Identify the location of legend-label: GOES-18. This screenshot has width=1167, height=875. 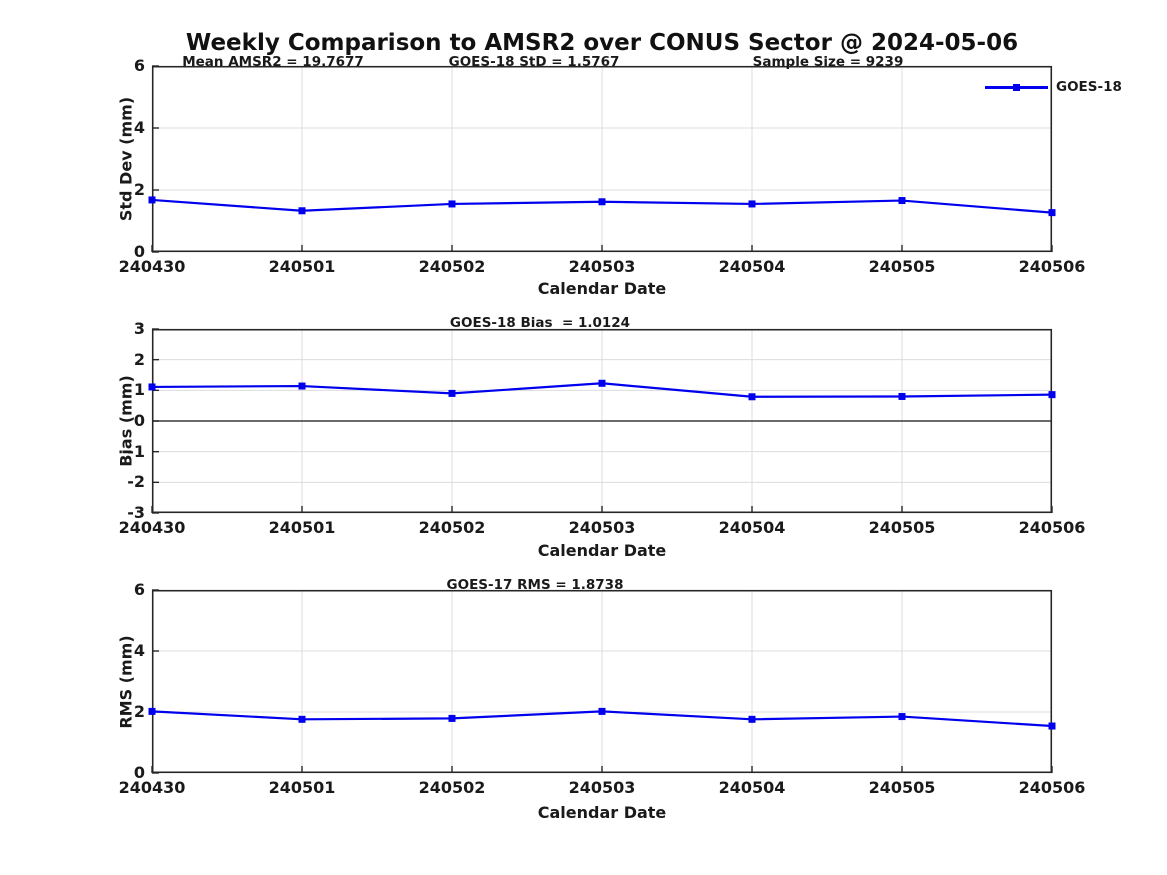
(1089, 87).